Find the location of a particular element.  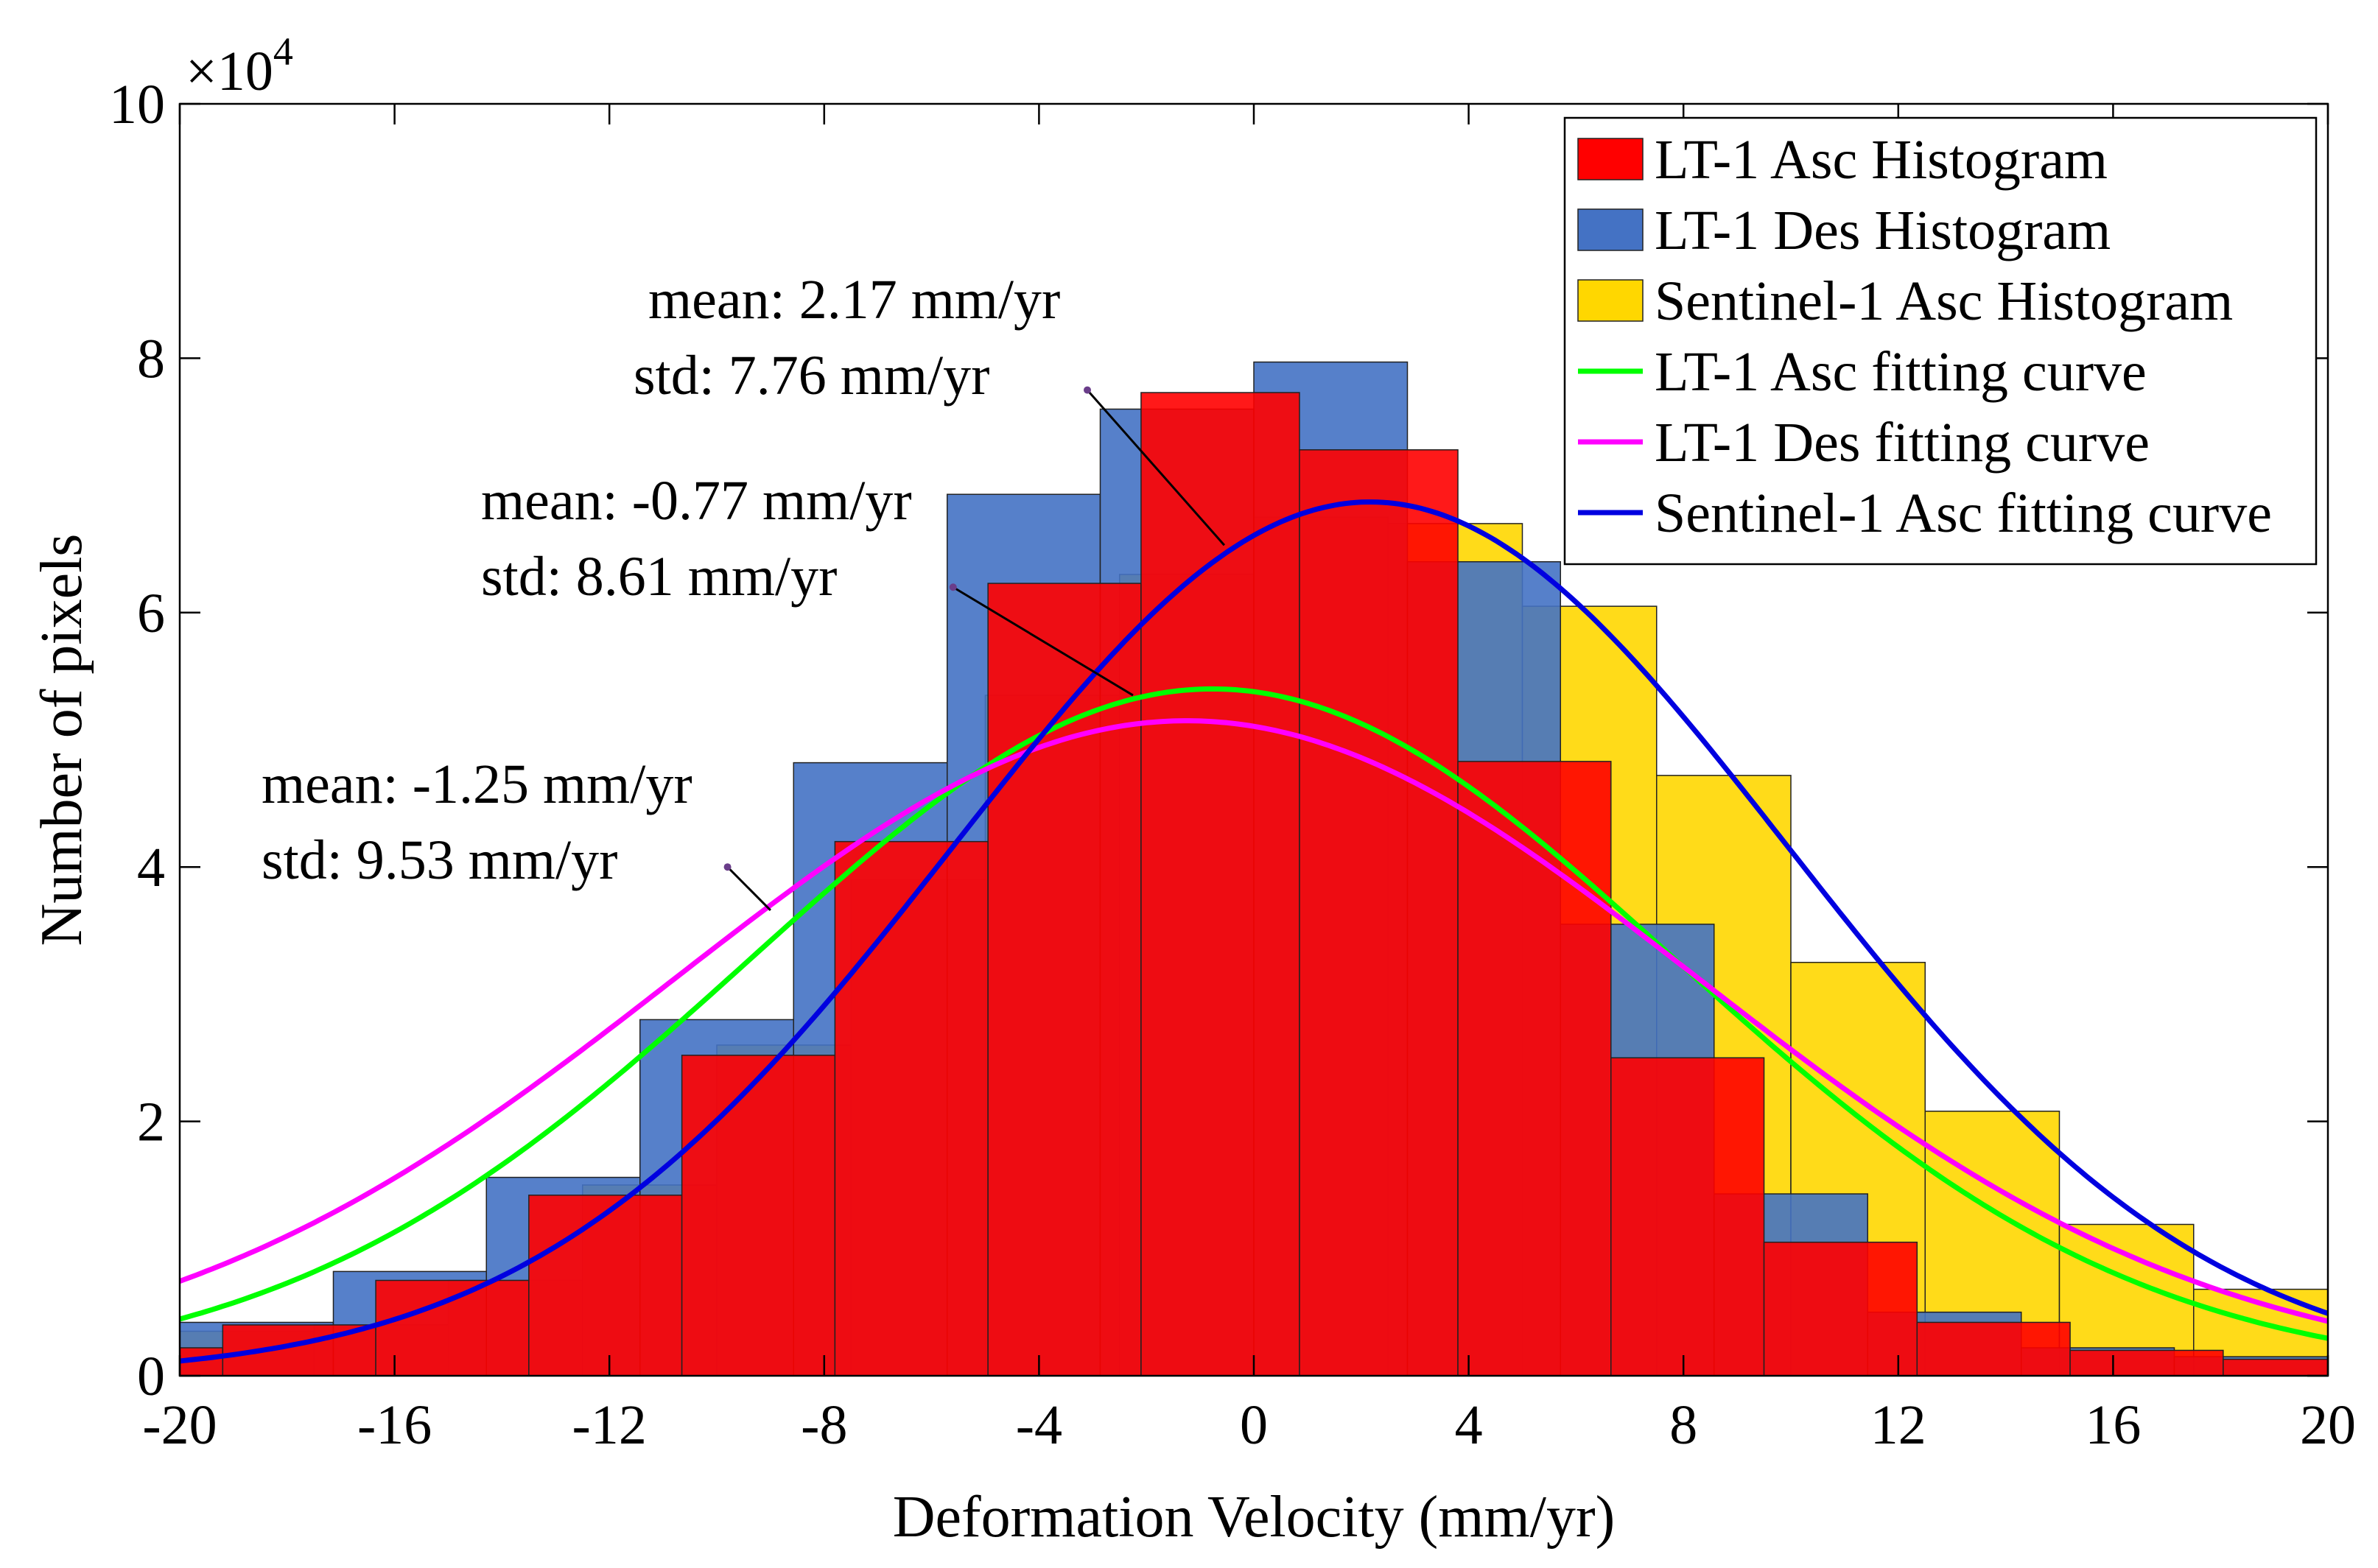

x-tick-label: 8 is located at coordinates (1683, 1425).